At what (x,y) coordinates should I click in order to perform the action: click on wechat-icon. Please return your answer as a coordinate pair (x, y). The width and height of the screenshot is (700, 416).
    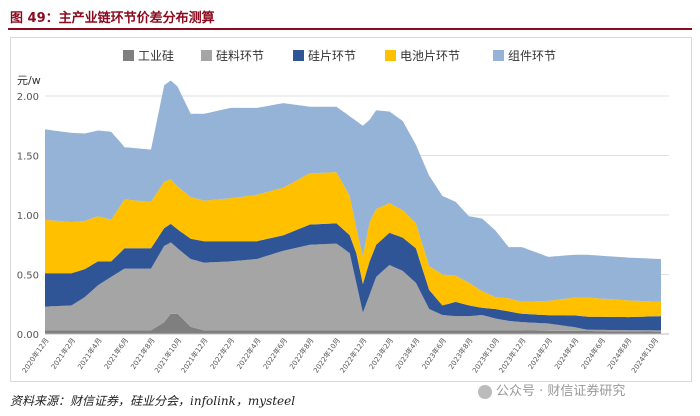
    Looking at the image, I should click on (485, 391).